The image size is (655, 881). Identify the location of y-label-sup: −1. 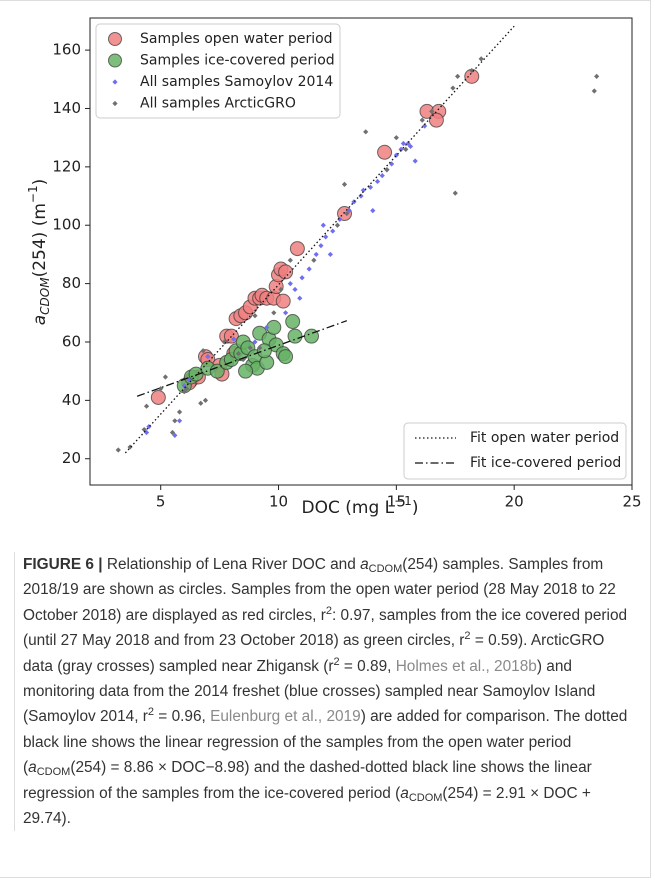
(33, 194).